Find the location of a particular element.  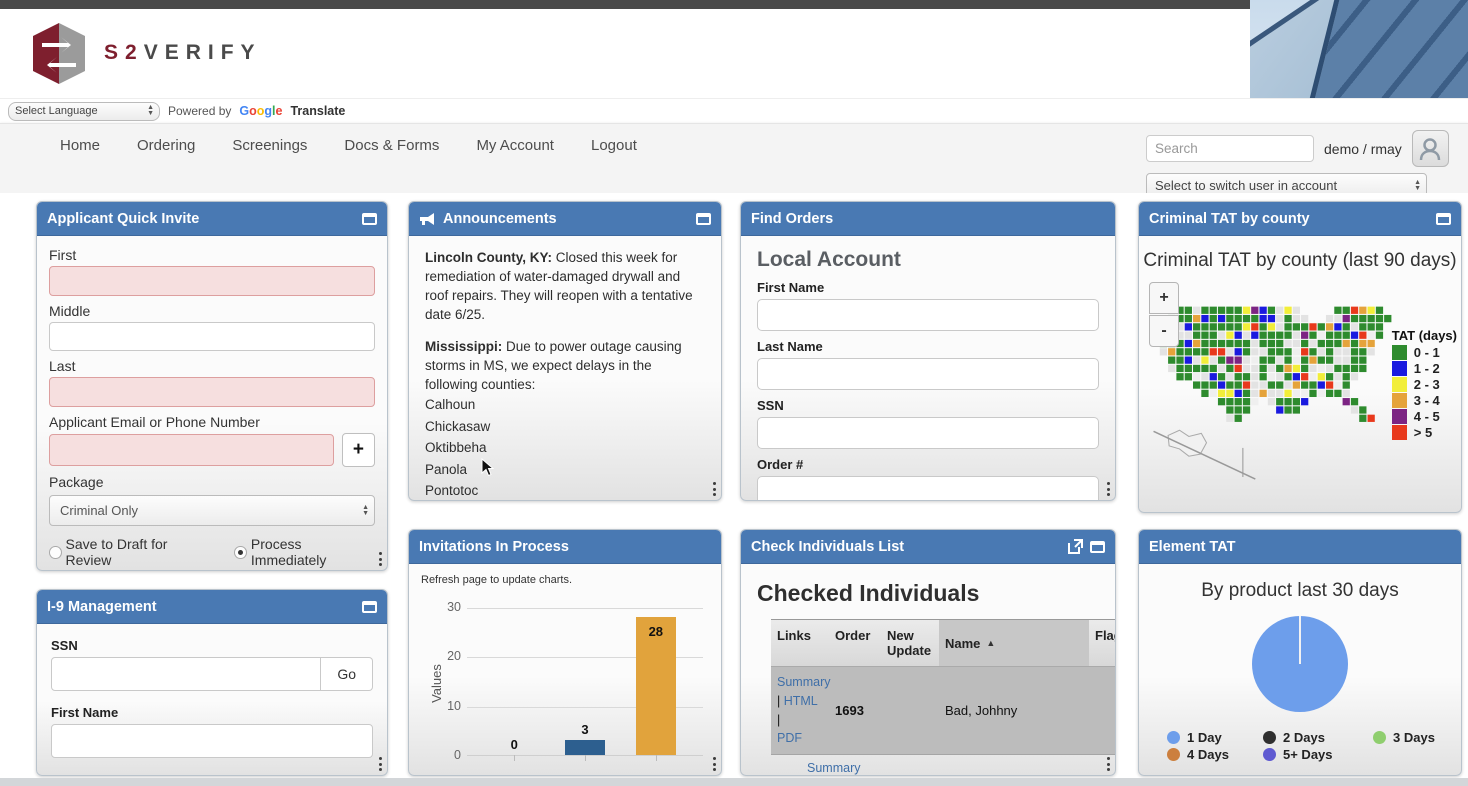

col-header-flags: Flags is located at coordinates (1105, 635).